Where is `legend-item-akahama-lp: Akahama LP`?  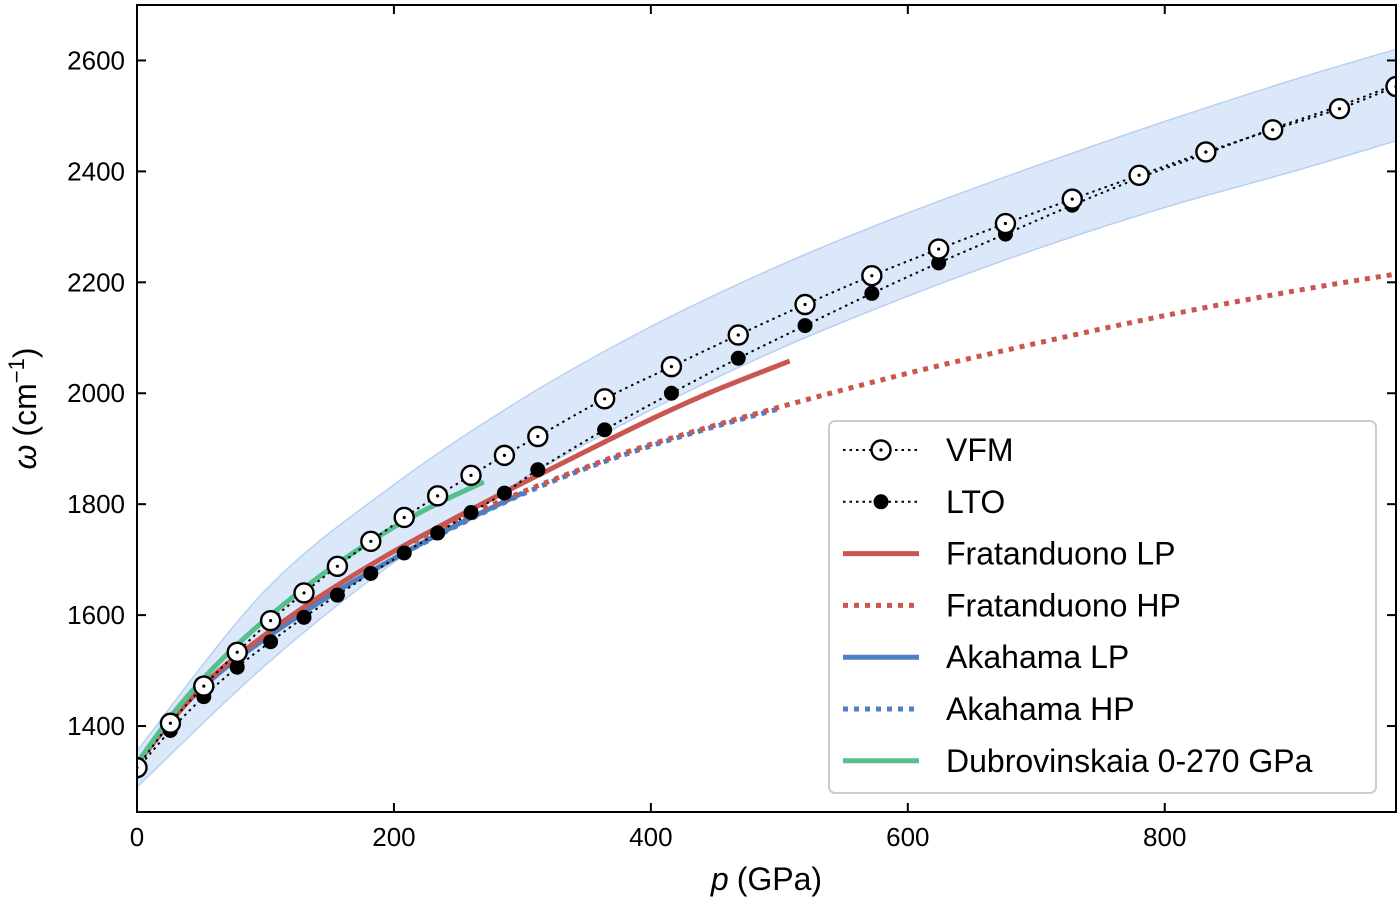
legend-item-akahama-lp: Akahama LP is located at coordinates (986, 657).